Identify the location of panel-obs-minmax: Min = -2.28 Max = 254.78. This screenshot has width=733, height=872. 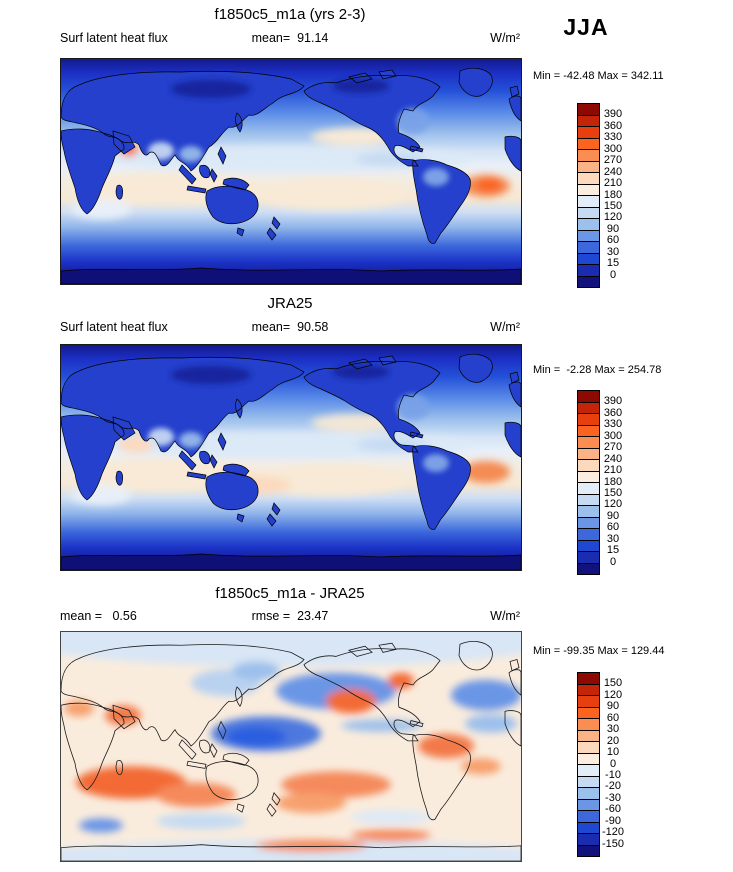
(597, 370).